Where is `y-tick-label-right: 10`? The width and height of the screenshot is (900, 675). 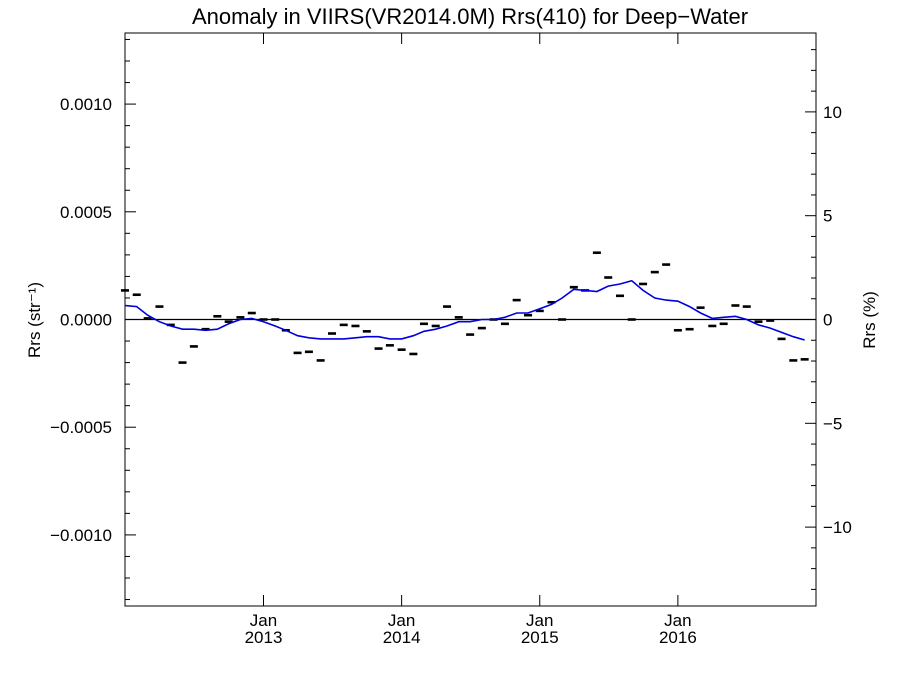 y-tick-label-right: 10 is located at coordinates (832, 112).